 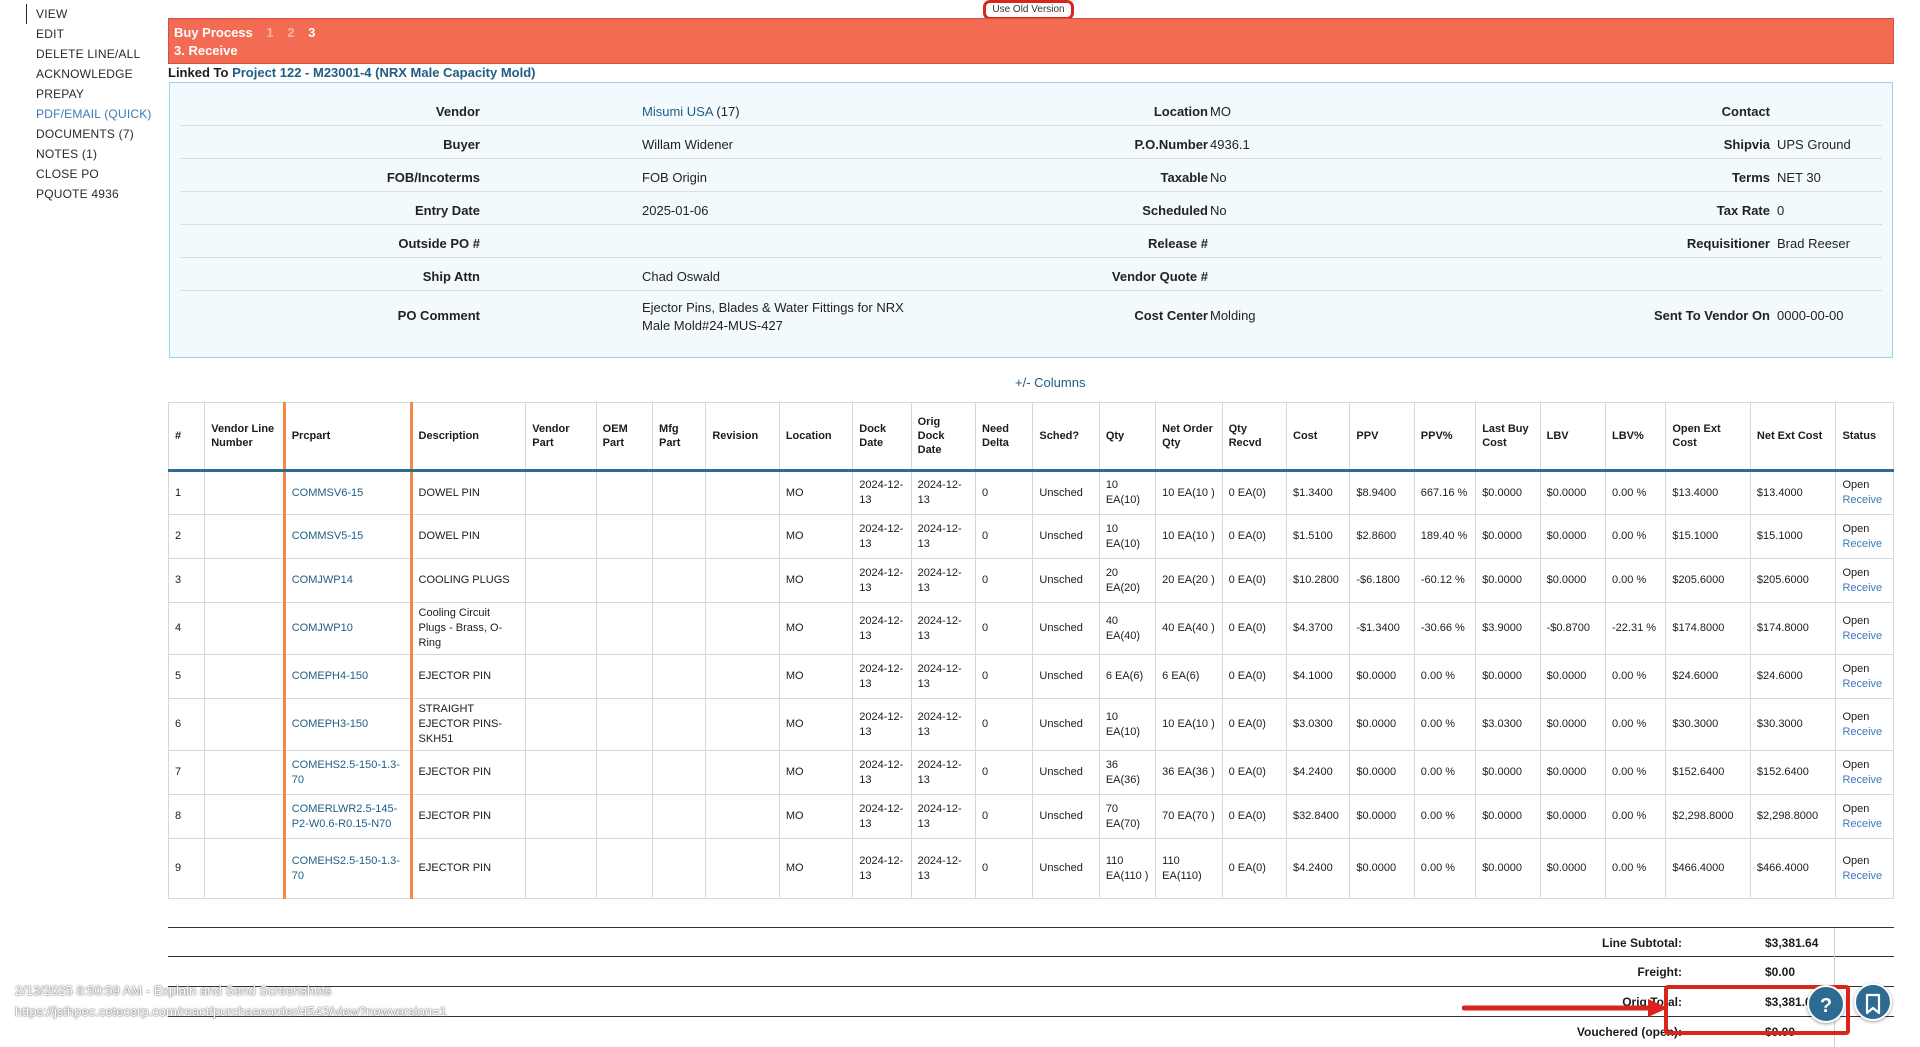 I want to click on nav-pdf-email: PDF/EMAIL (QUICK), so click(x=94, y=114).